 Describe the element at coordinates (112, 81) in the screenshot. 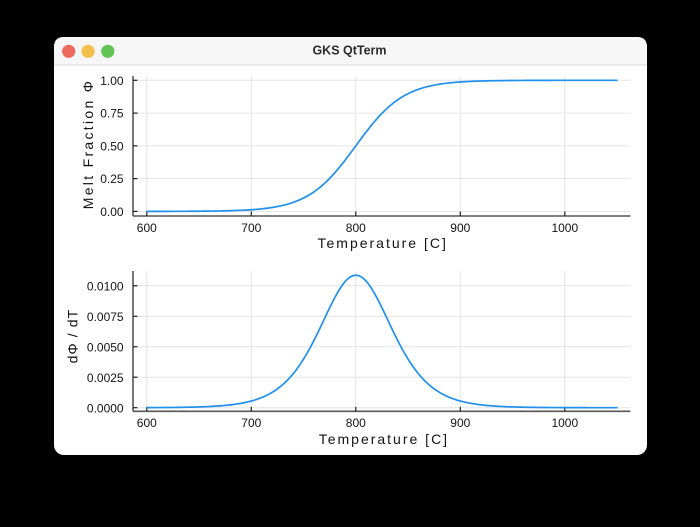

I see `svg-text: 1.00` at that location.